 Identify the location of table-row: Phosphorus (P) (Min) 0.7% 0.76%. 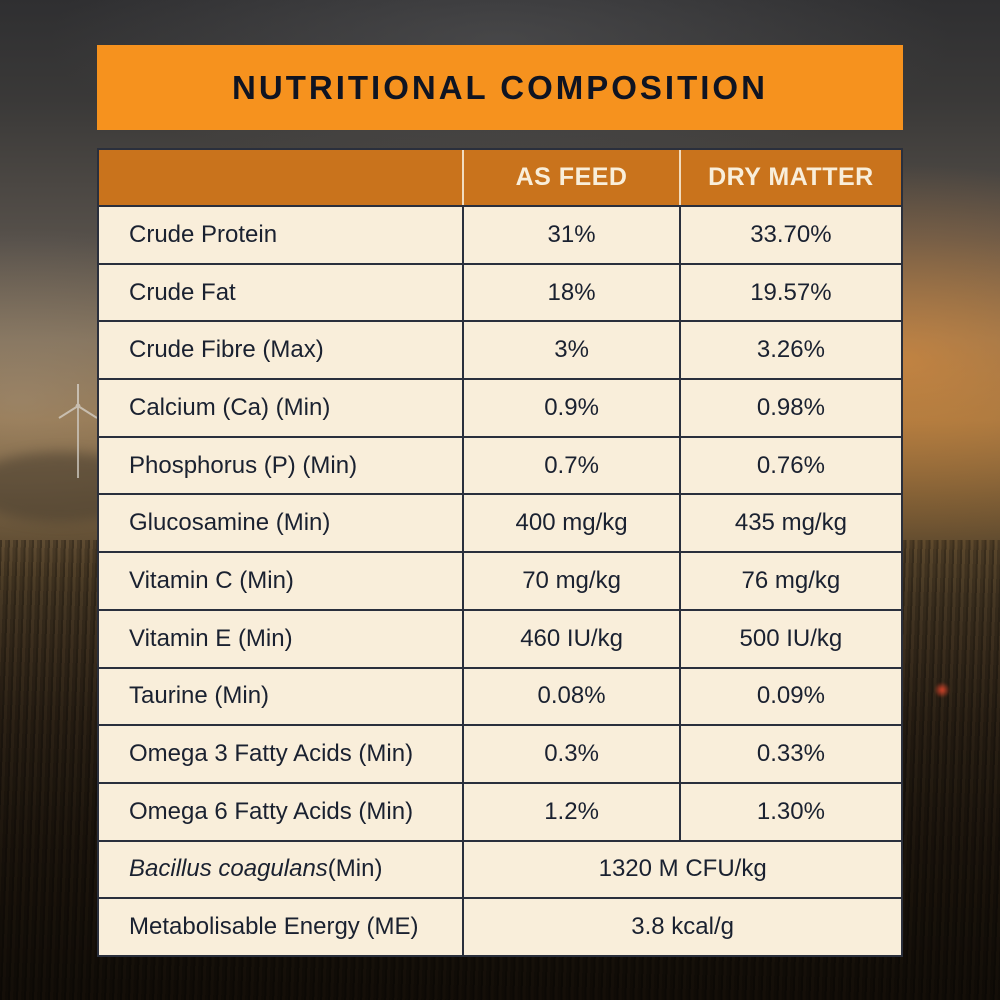
(500, 464).